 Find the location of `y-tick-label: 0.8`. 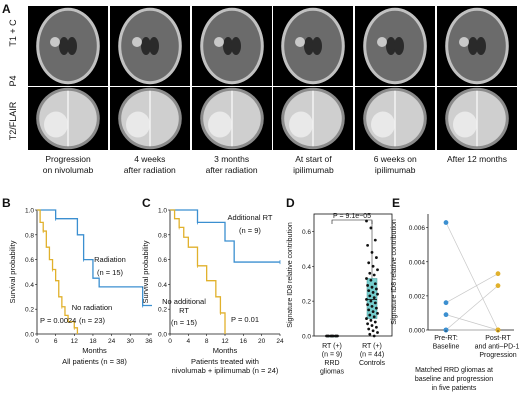

y-tick-label: 0.8 is located at coordinates (162, 235).